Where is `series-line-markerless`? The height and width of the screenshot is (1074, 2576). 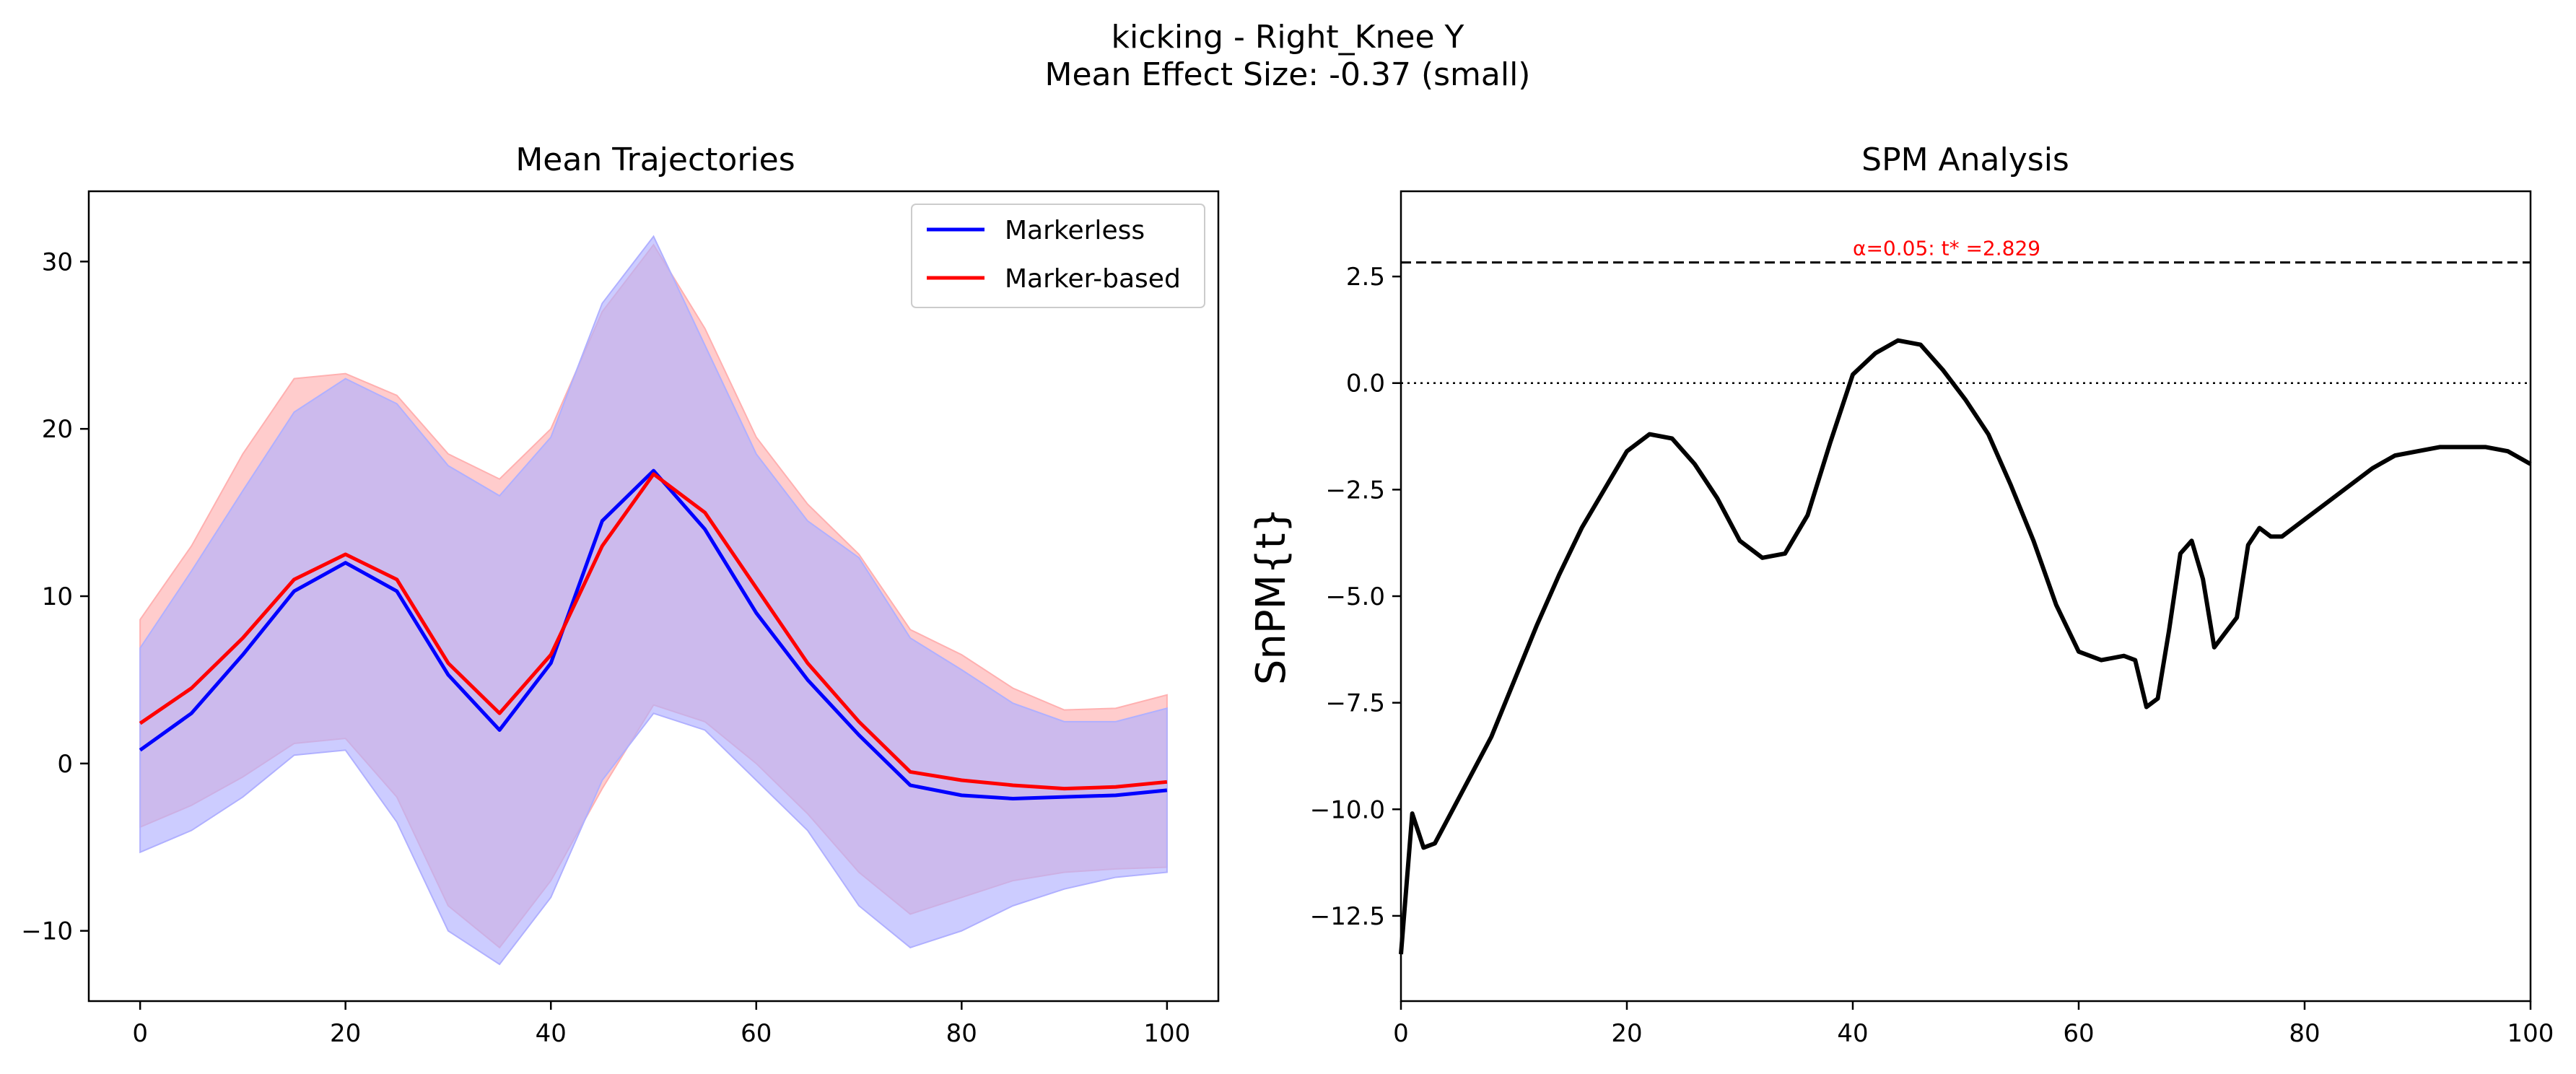 series-line-markerless is located at coordinates (653, 634).